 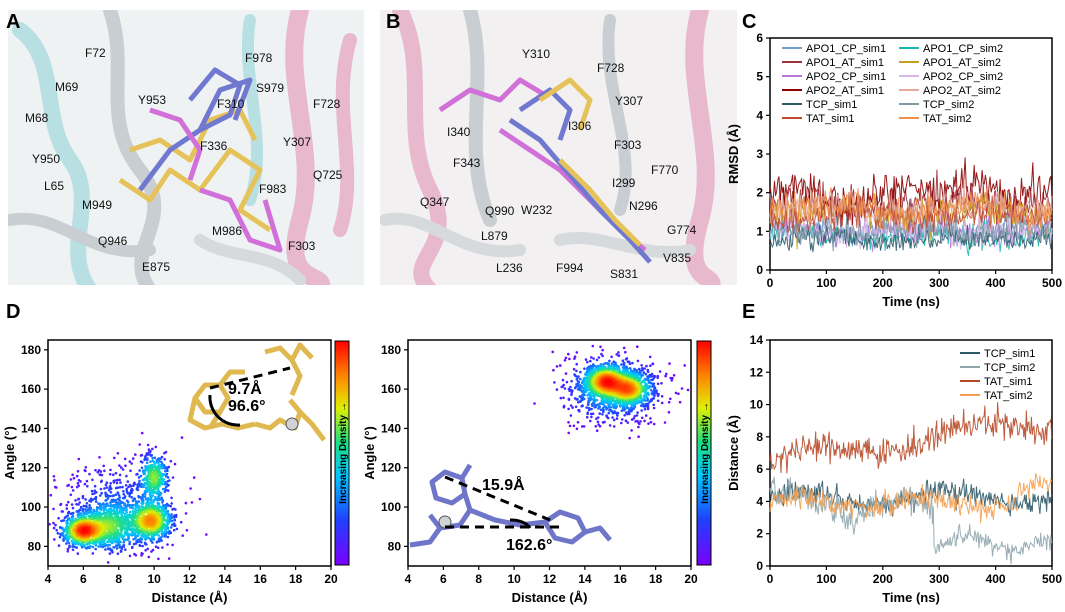 What do you see at coordinates (393, 22) in the screenshot?
I see `panel-letter-b: B` at bounding box center [393, 22].